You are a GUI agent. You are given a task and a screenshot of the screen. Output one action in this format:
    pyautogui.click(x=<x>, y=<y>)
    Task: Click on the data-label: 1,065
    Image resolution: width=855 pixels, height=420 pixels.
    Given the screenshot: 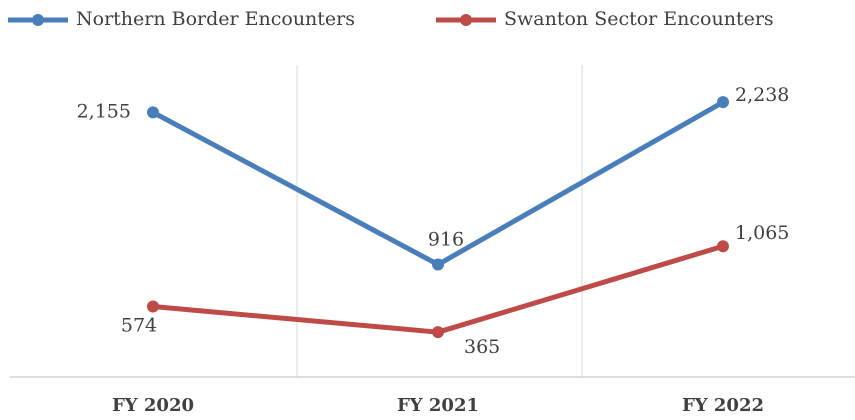 What is the action you would take?
    pyautogui.click(x=762, y=233)
    